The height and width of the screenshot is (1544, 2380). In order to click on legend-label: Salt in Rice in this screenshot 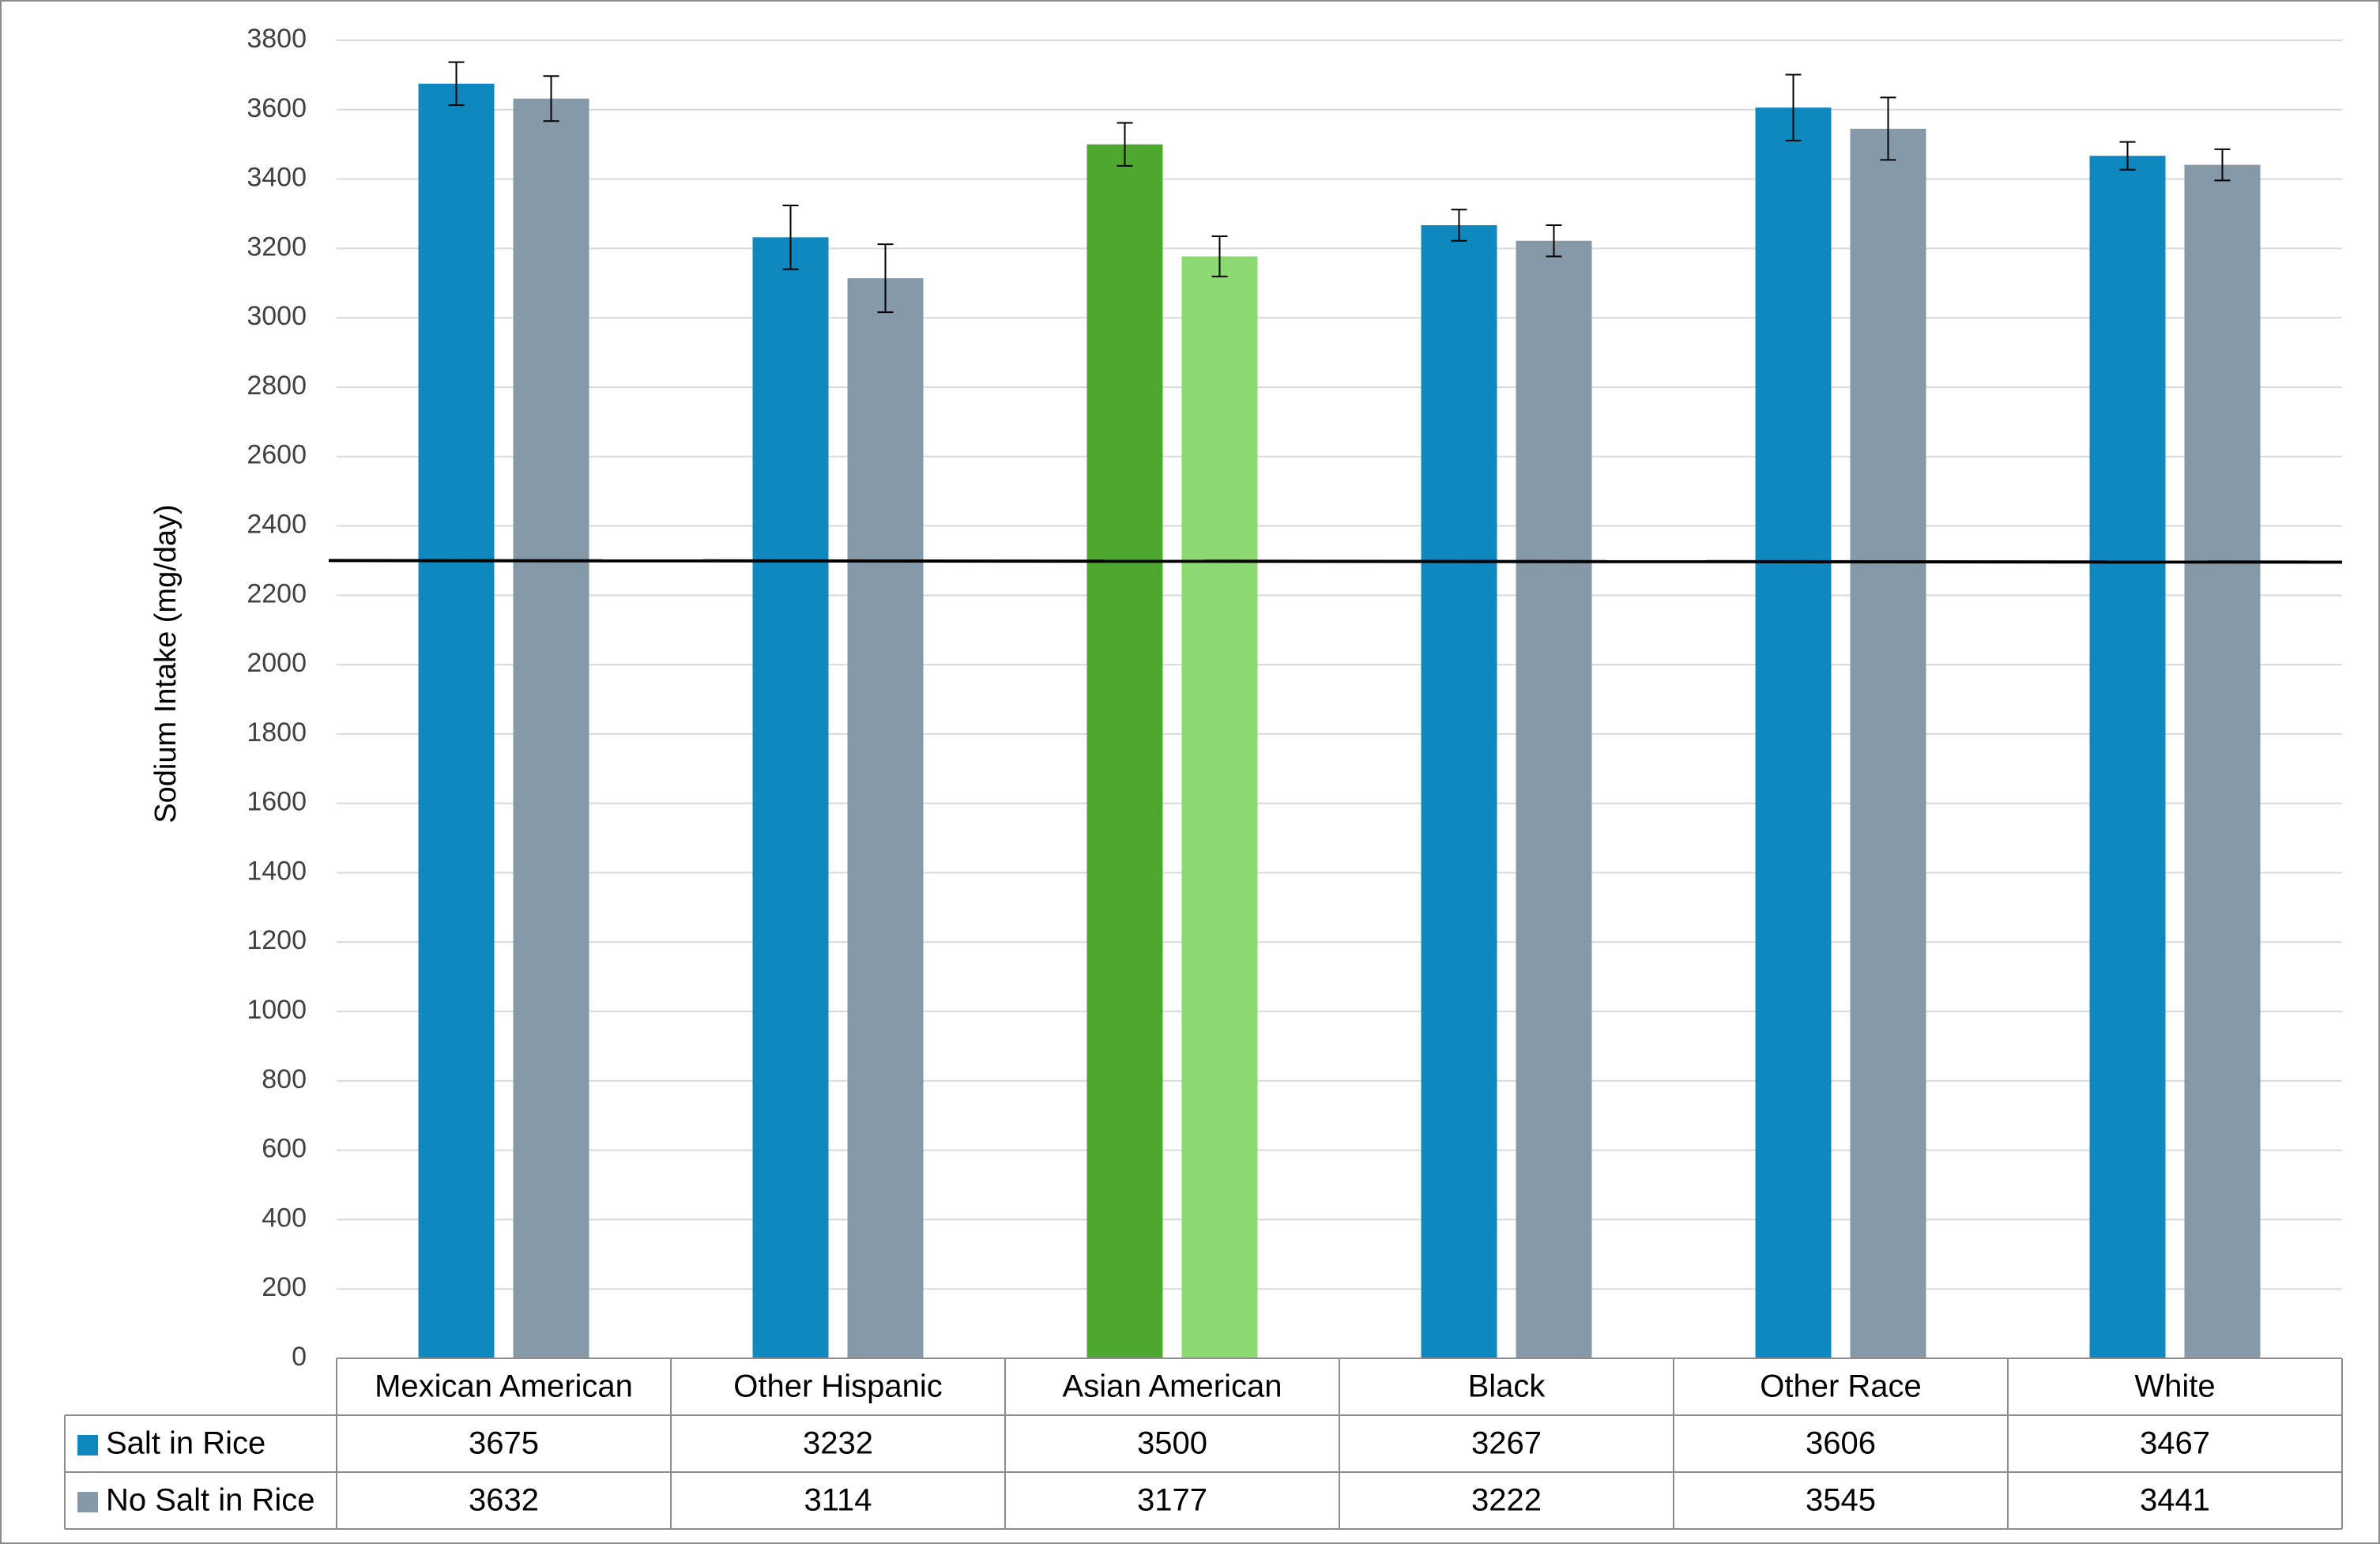, I will do `click(185, 1443)`.